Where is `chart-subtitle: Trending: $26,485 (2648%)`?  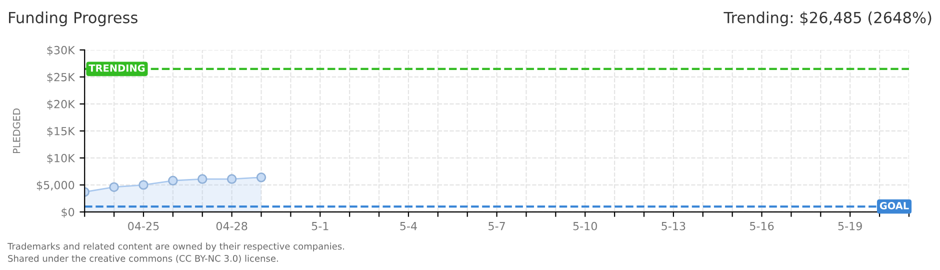 chart-subtitle: Trending: $26,485 (2648%) is located at coordinates (828, 19).